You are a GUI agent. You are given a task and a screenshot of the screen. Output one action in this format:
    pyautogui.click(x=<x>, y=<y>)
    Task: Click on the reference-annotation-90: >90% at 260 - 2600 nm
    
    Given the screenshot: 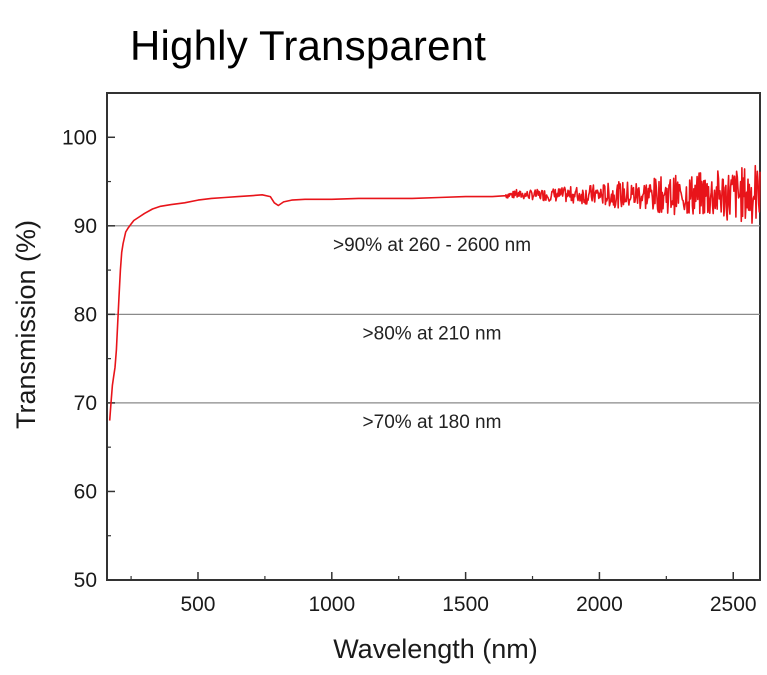 What is the action you would take?
    pyautogui.click(x=432, y=245)
    